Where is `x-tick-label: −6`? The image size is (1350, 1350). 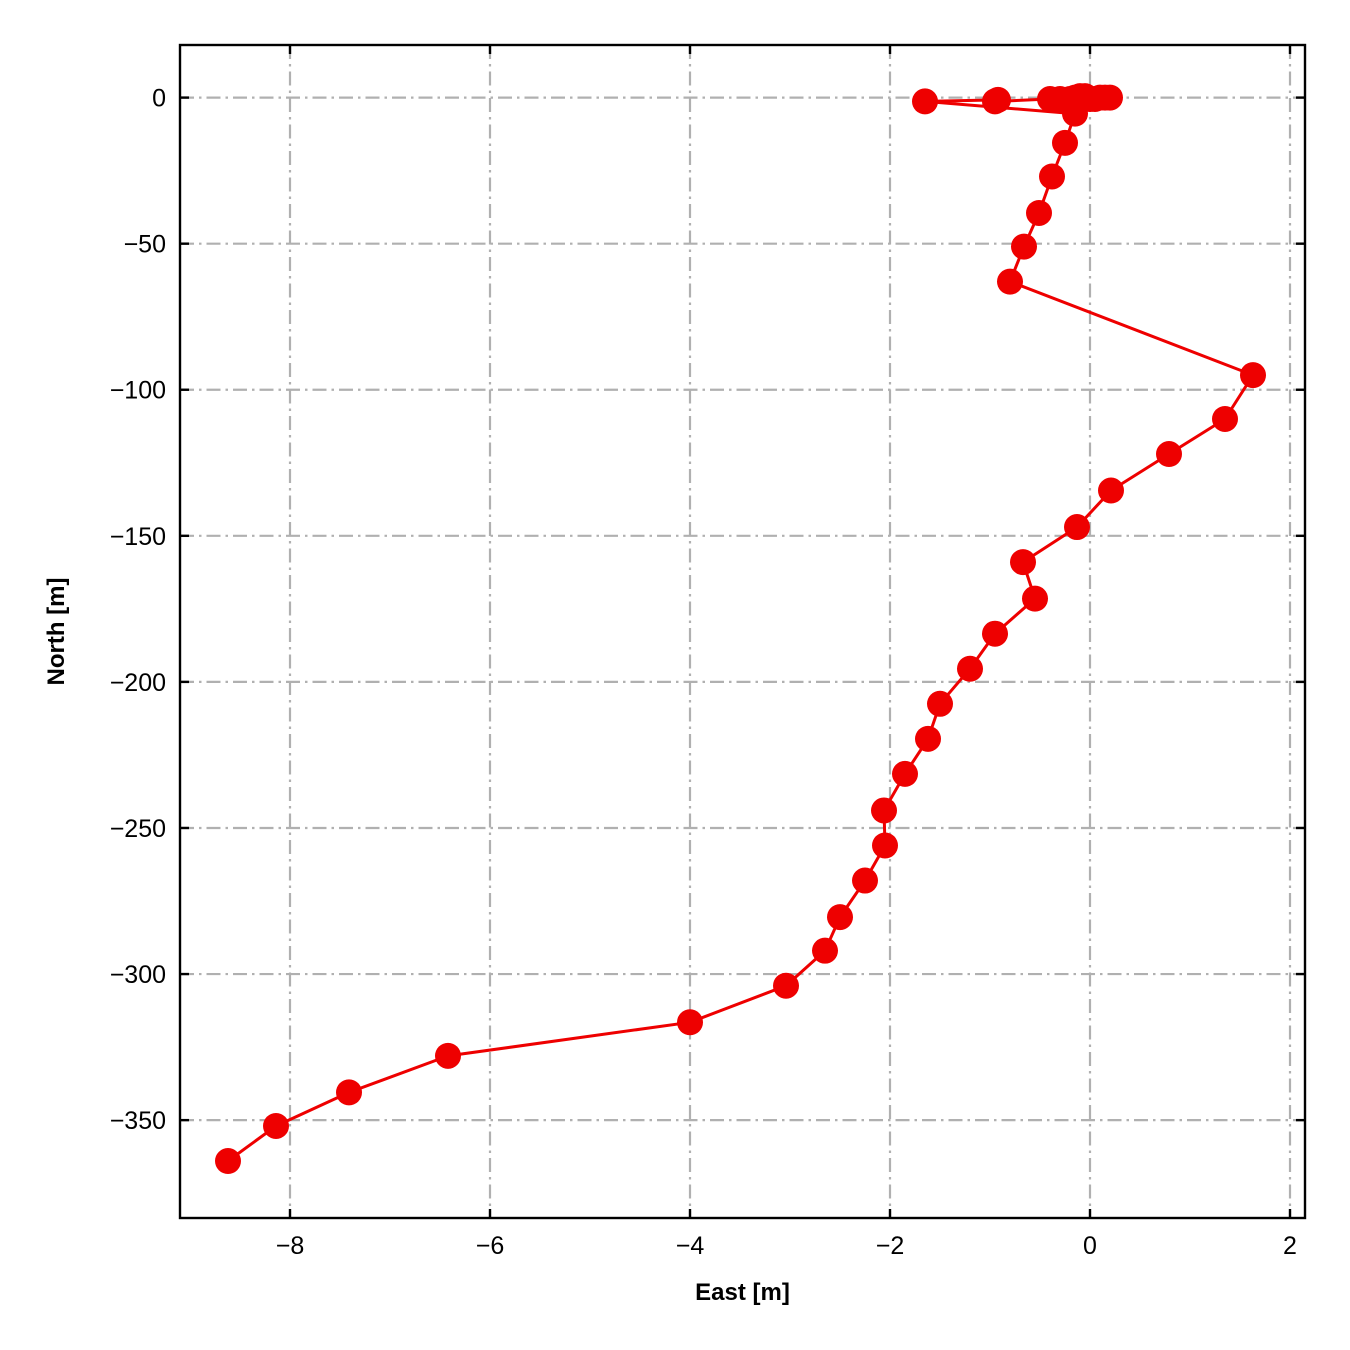 x-tick-label: −6 is located at coordinates (490, 1246).